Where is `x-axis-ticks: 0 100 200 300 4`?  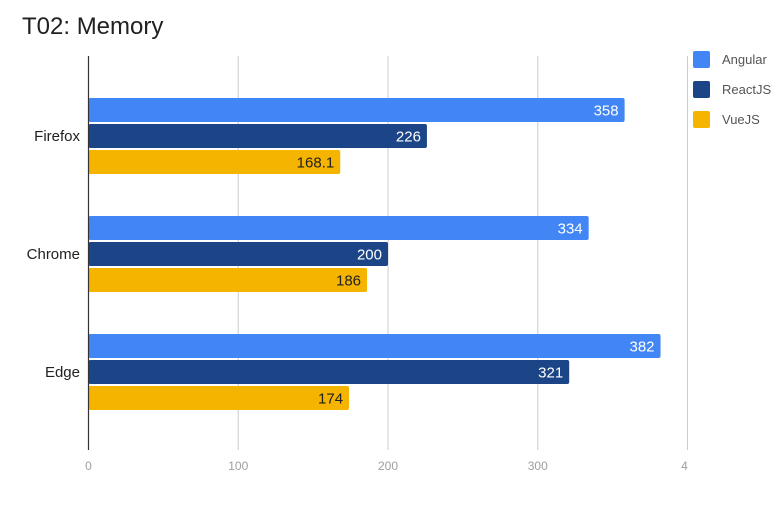
x-axis-ticks: 0 100 200 300 4 is located at coordinates (386, 466).